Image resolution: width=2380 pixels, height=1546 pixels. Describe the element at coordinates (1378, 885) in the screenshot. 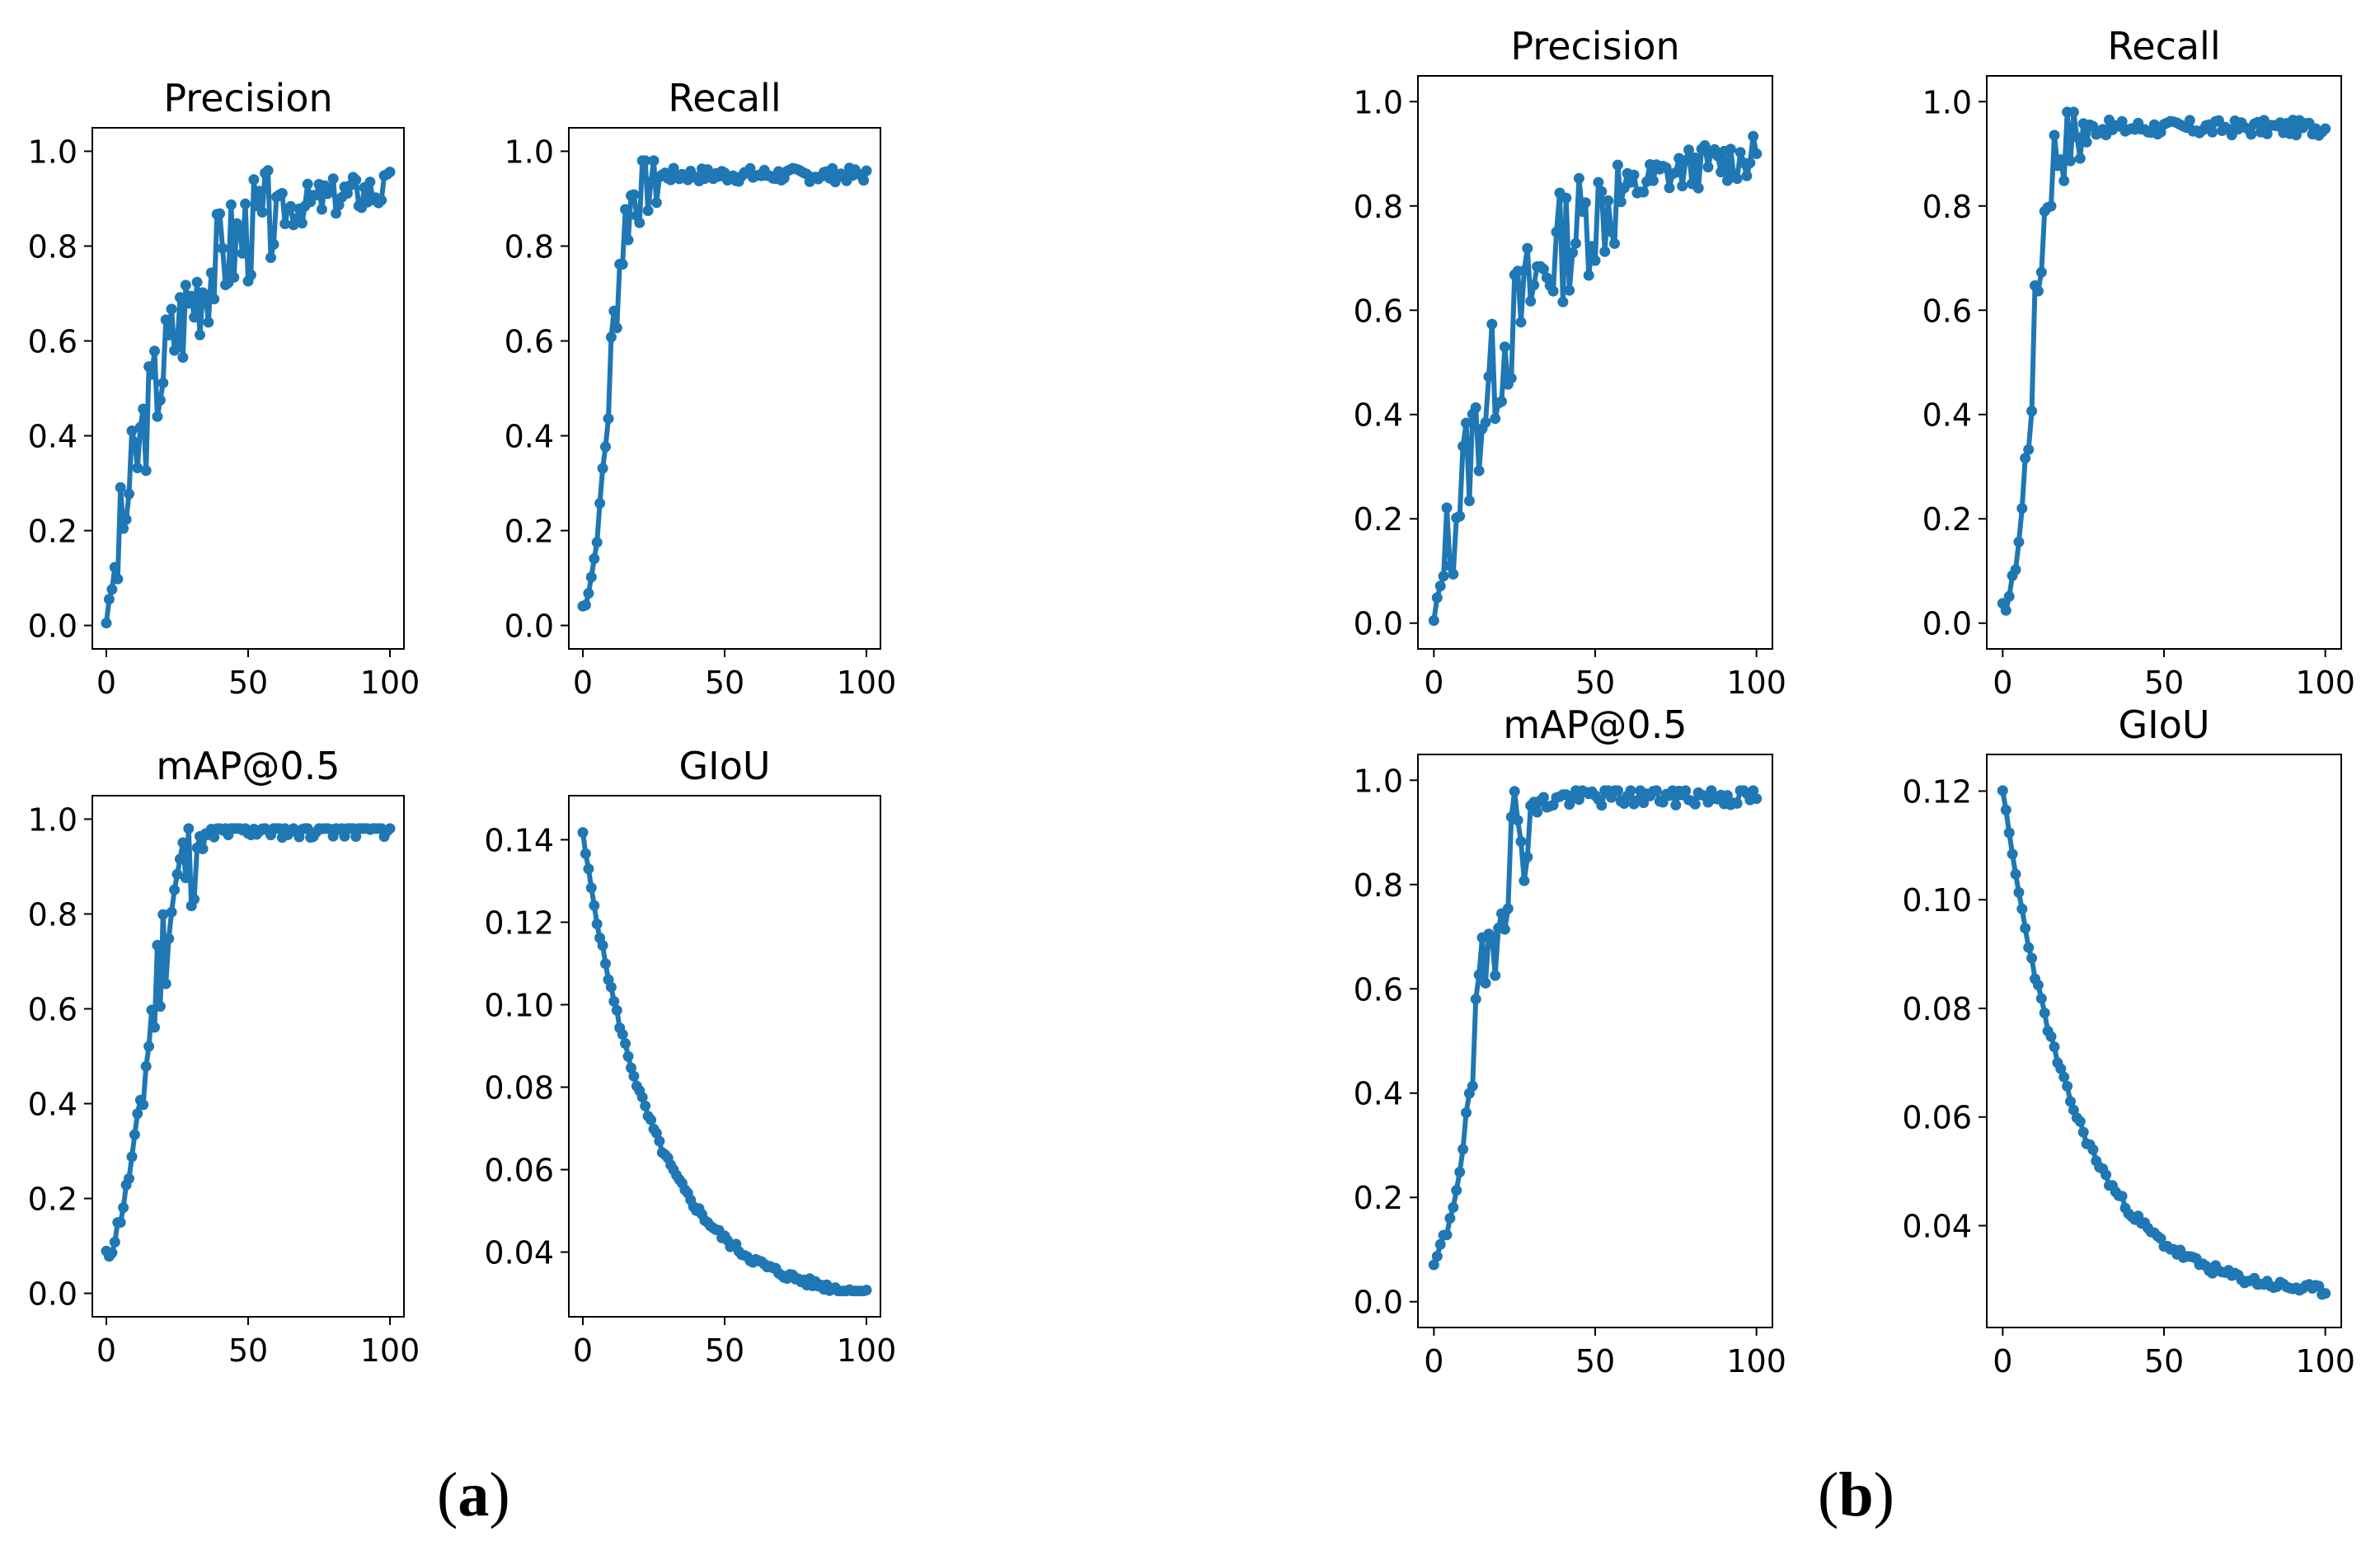

I see `b-map-ytick-label: 0.8` at that location.